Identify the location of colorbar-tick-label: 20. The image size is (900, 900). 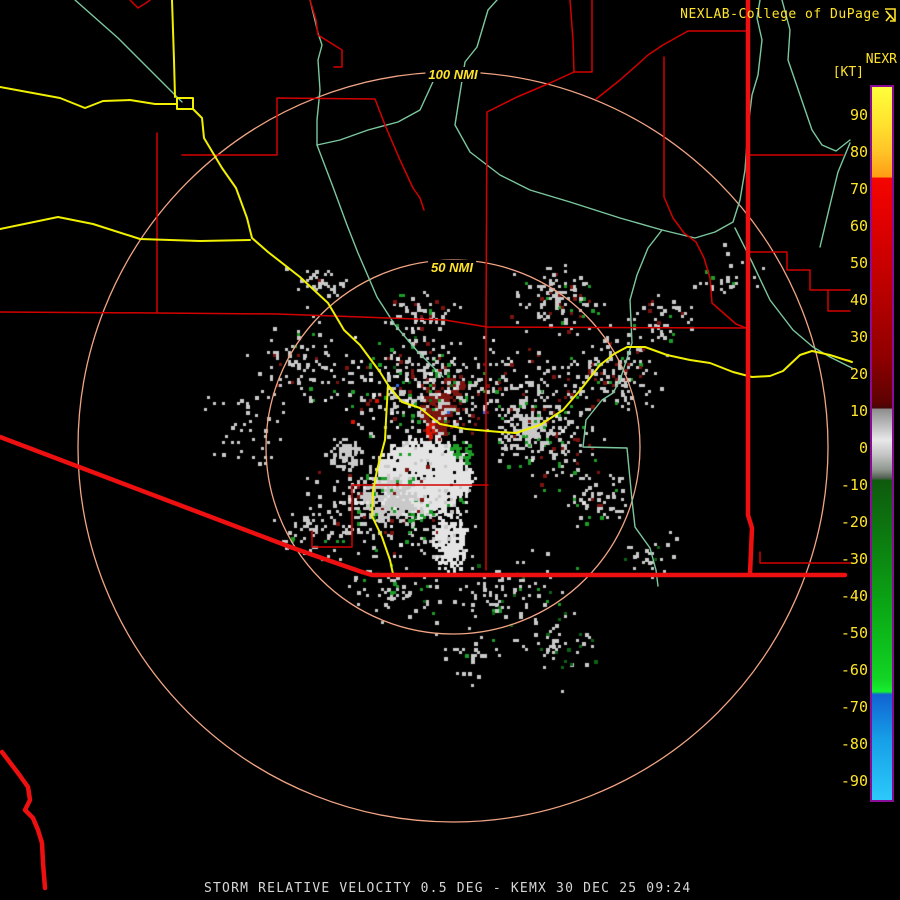
(858, 374).